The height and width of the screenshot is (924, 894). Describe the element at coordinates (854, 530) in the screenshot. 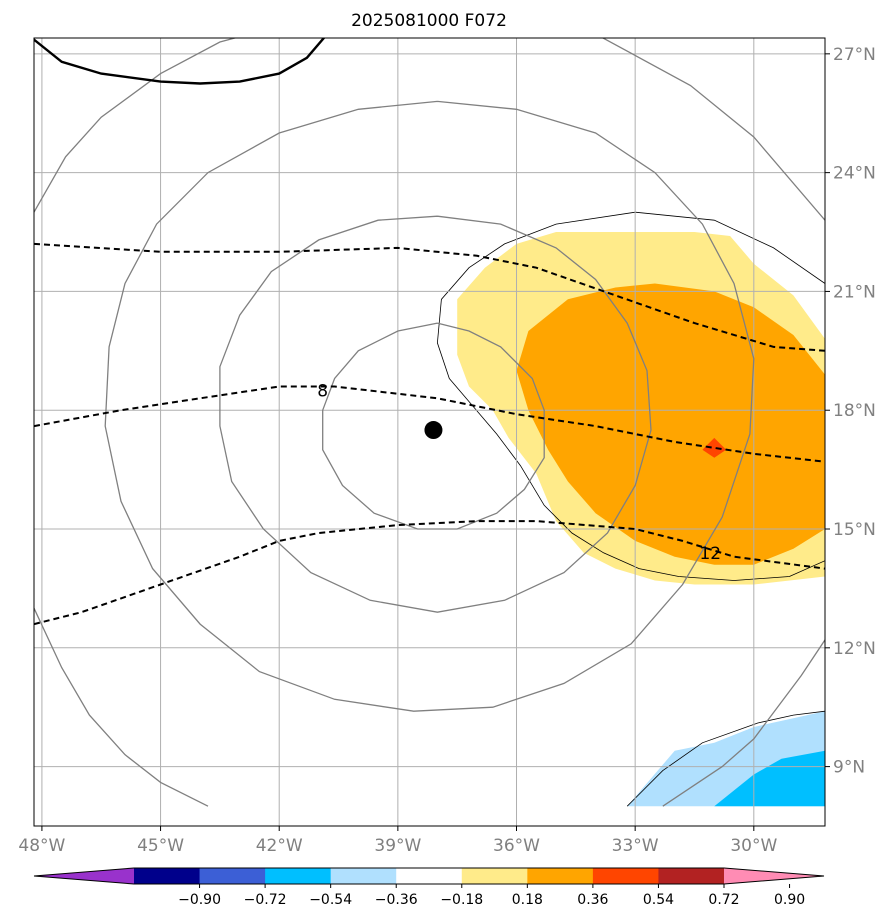

I see `y-tick-label-2: 15°N` at that location.